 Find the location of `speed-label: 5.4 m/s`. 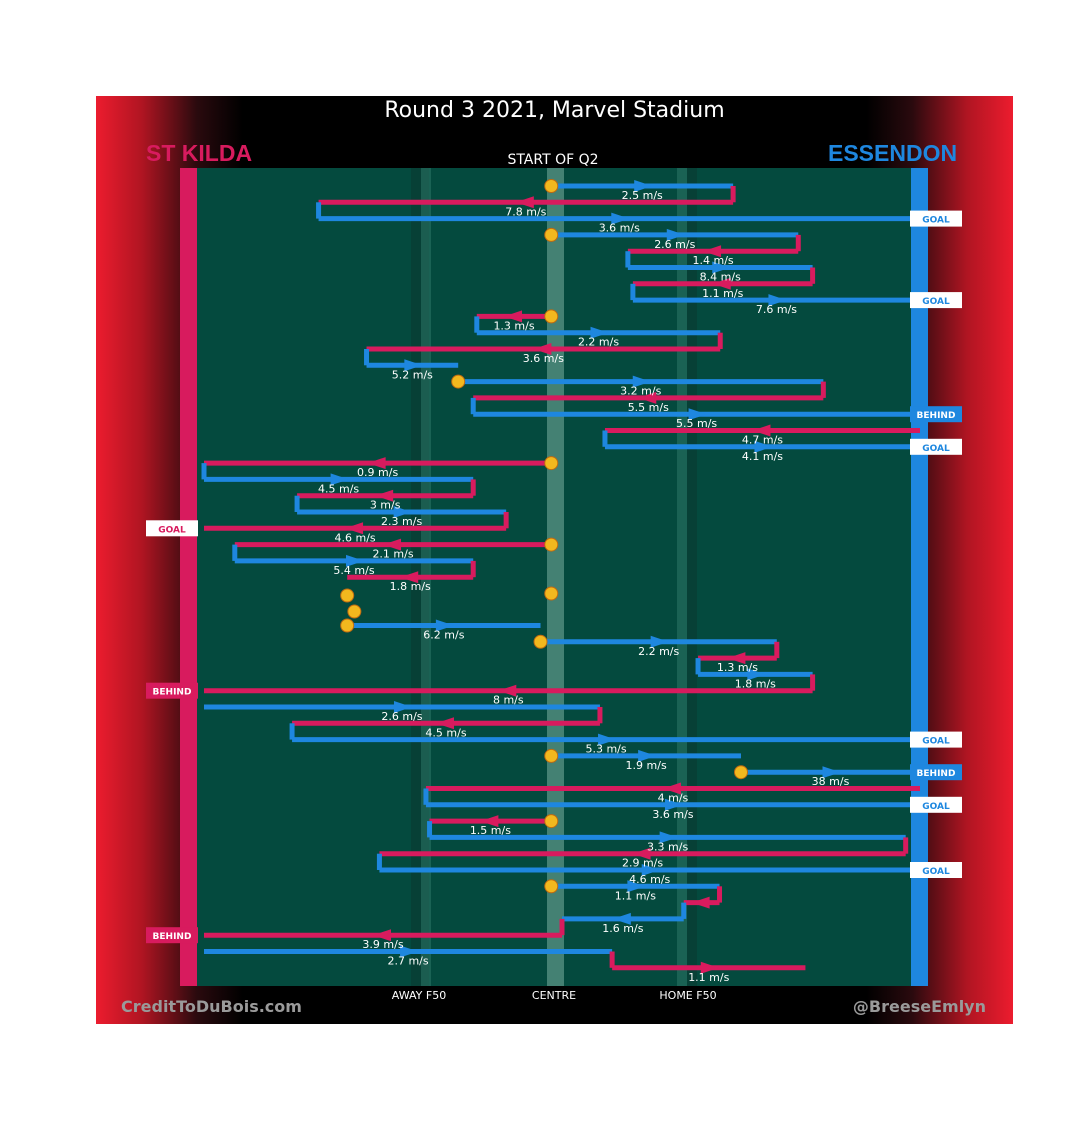

speed-label: 5.4 m/s is located at coordinates (353, 570).